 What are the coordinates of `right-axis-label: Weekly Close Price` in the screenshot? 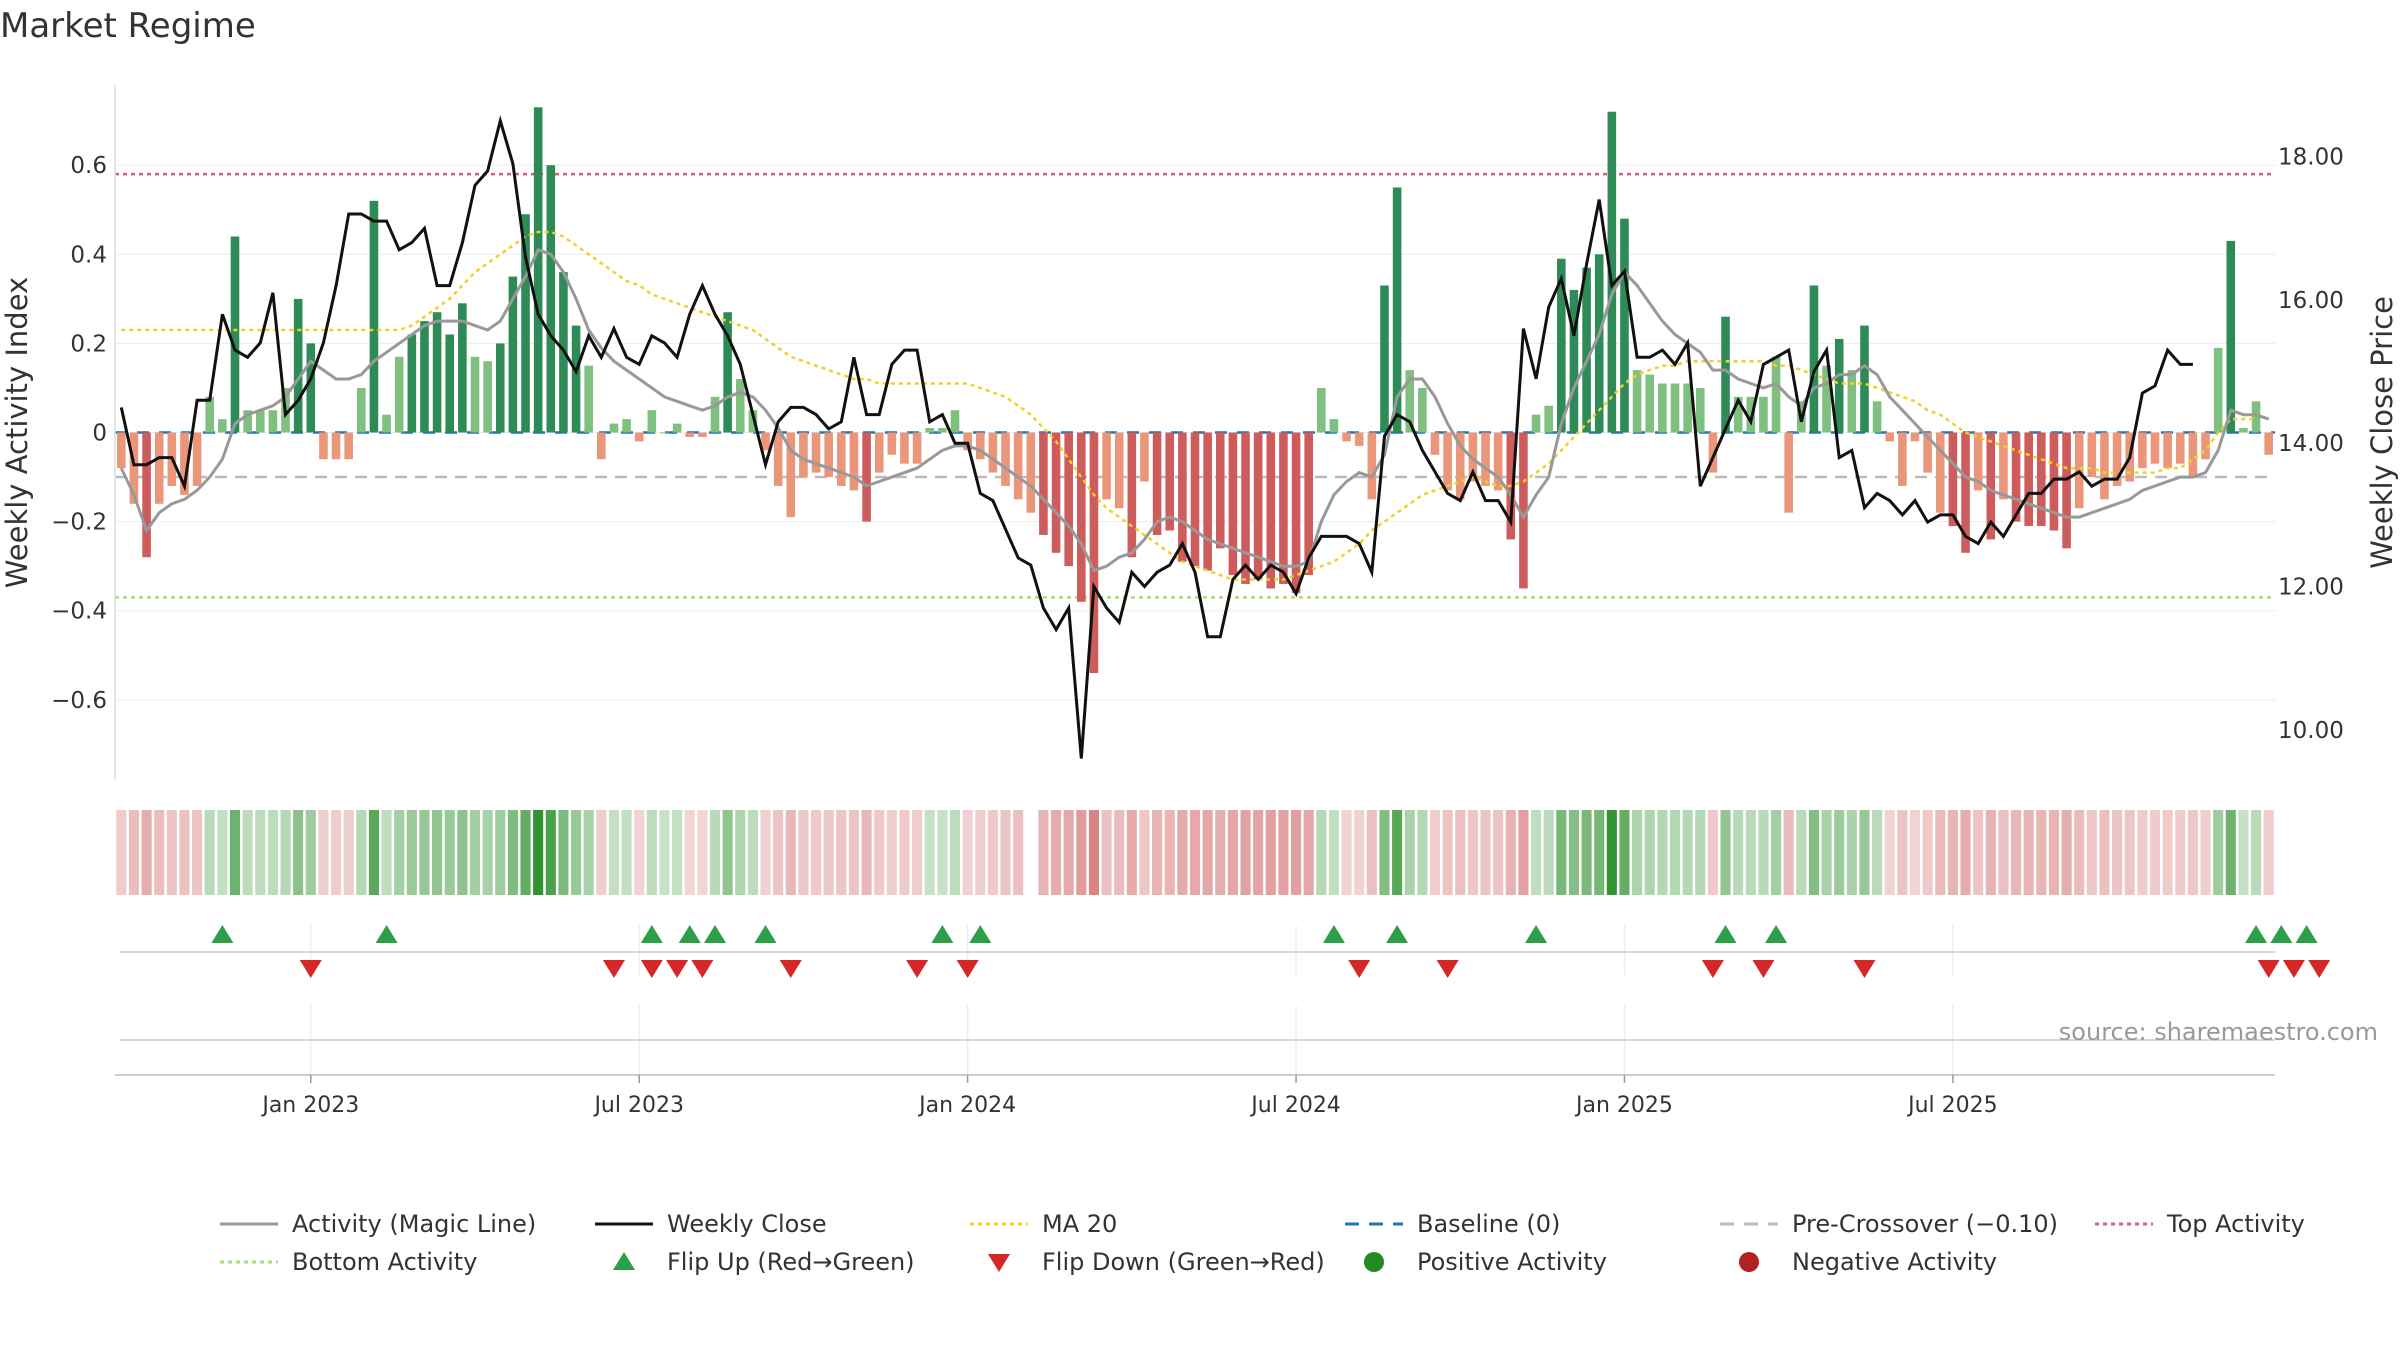 It's located at (2382, 432).